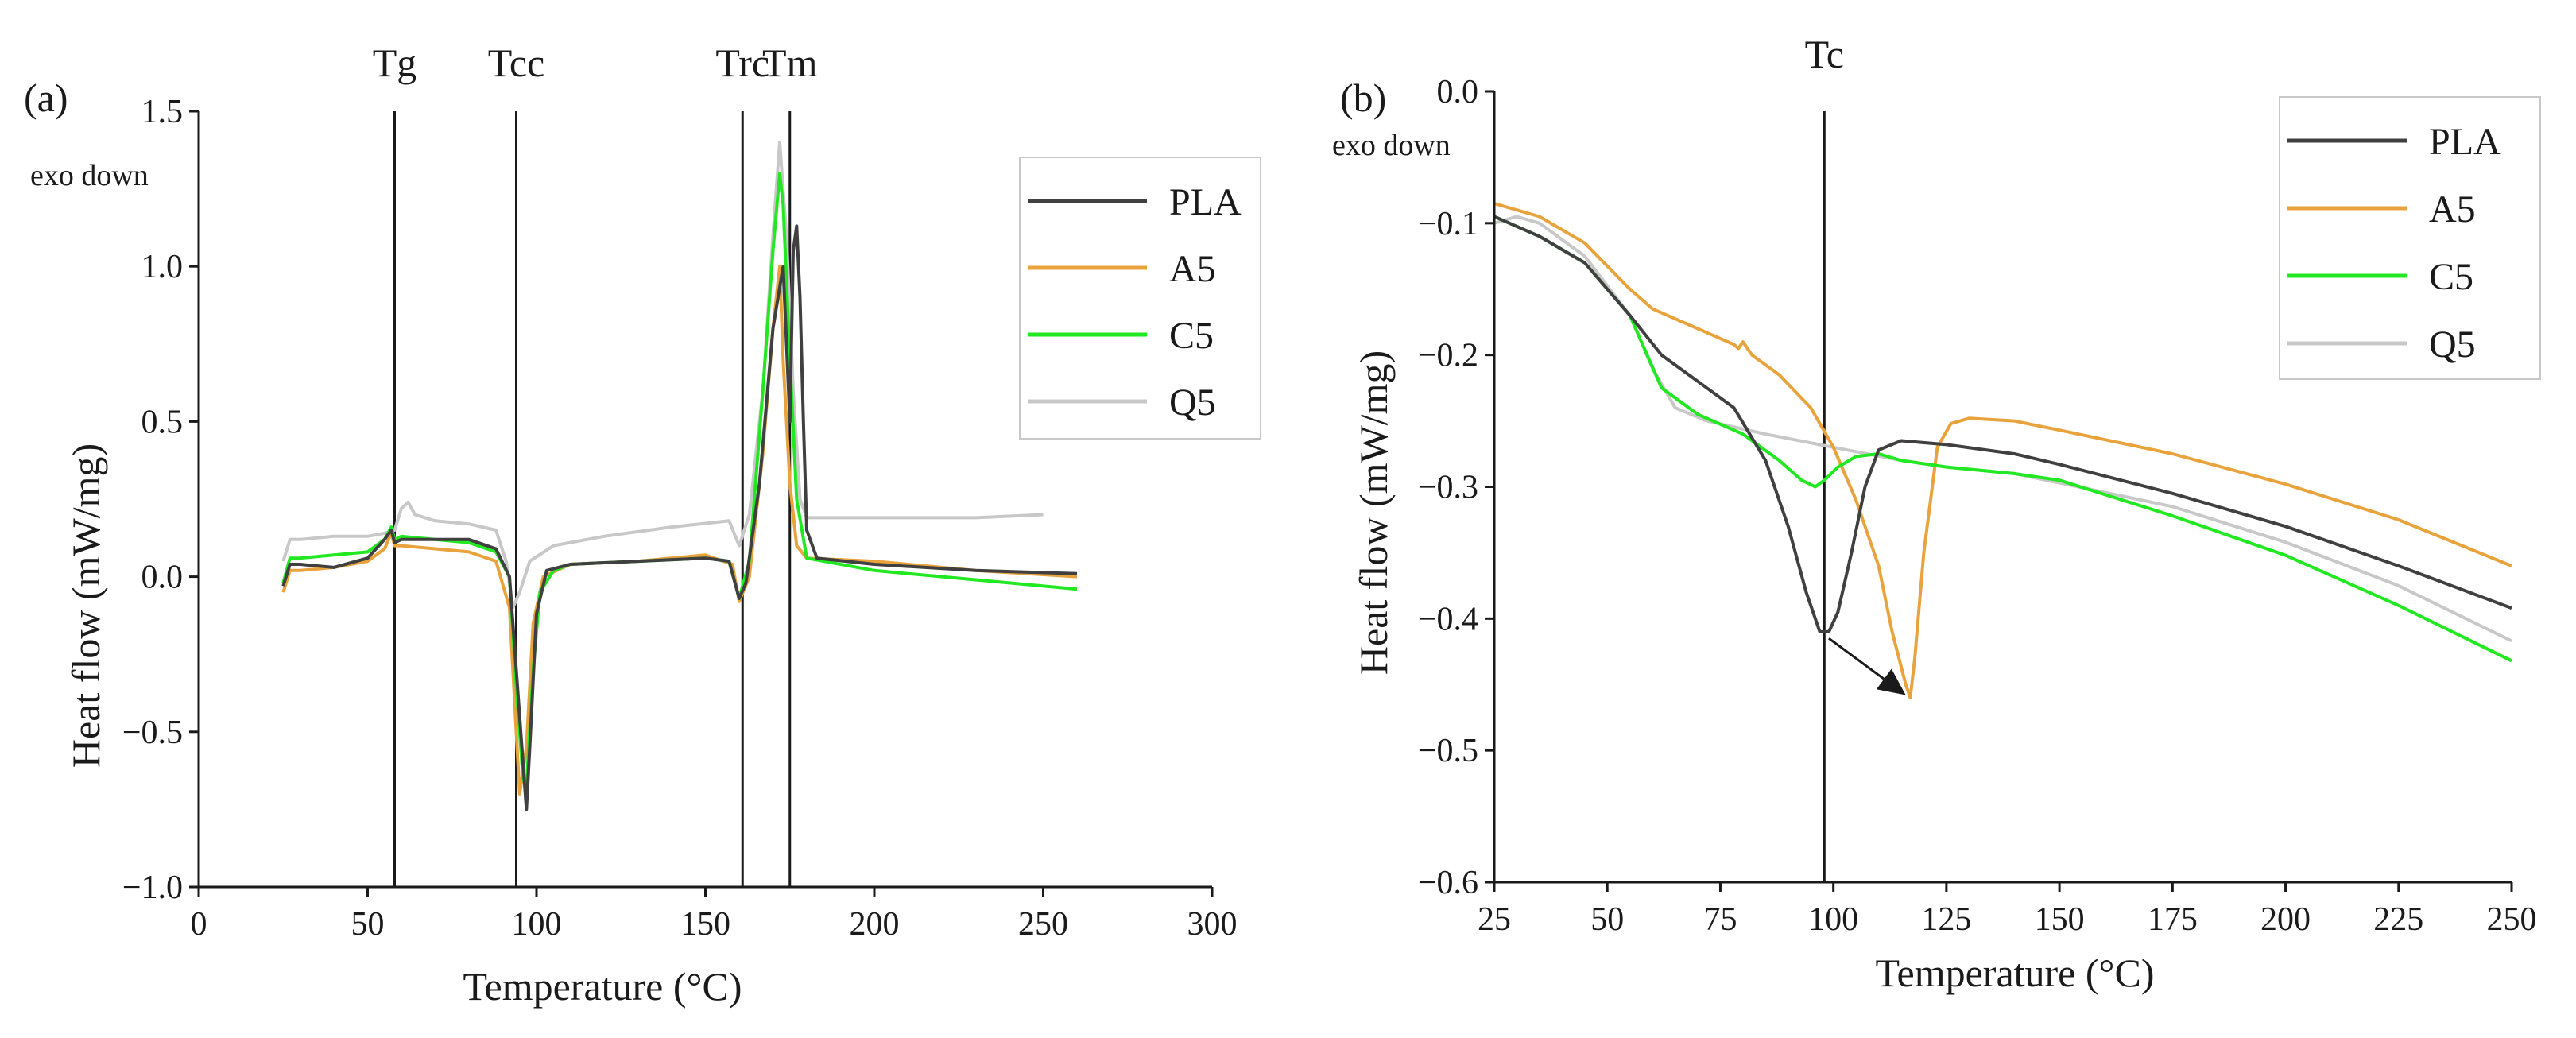  What do you see at coordinates (1458, 92) in the screenshot?
I see `b-y-tick-label: 0.0` at bounding box center [1458, 92].